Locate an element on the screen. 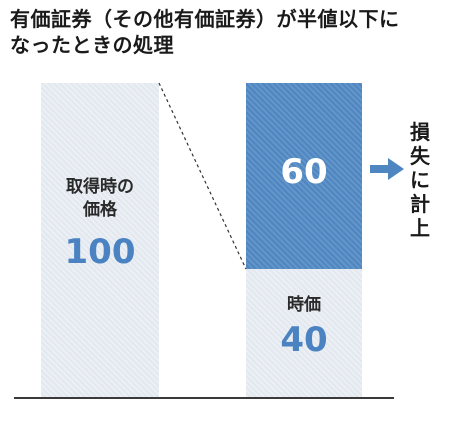 This screenshot has height=422, width=450. loss-note-char-4: 計 is located at coordinates (420, 204).